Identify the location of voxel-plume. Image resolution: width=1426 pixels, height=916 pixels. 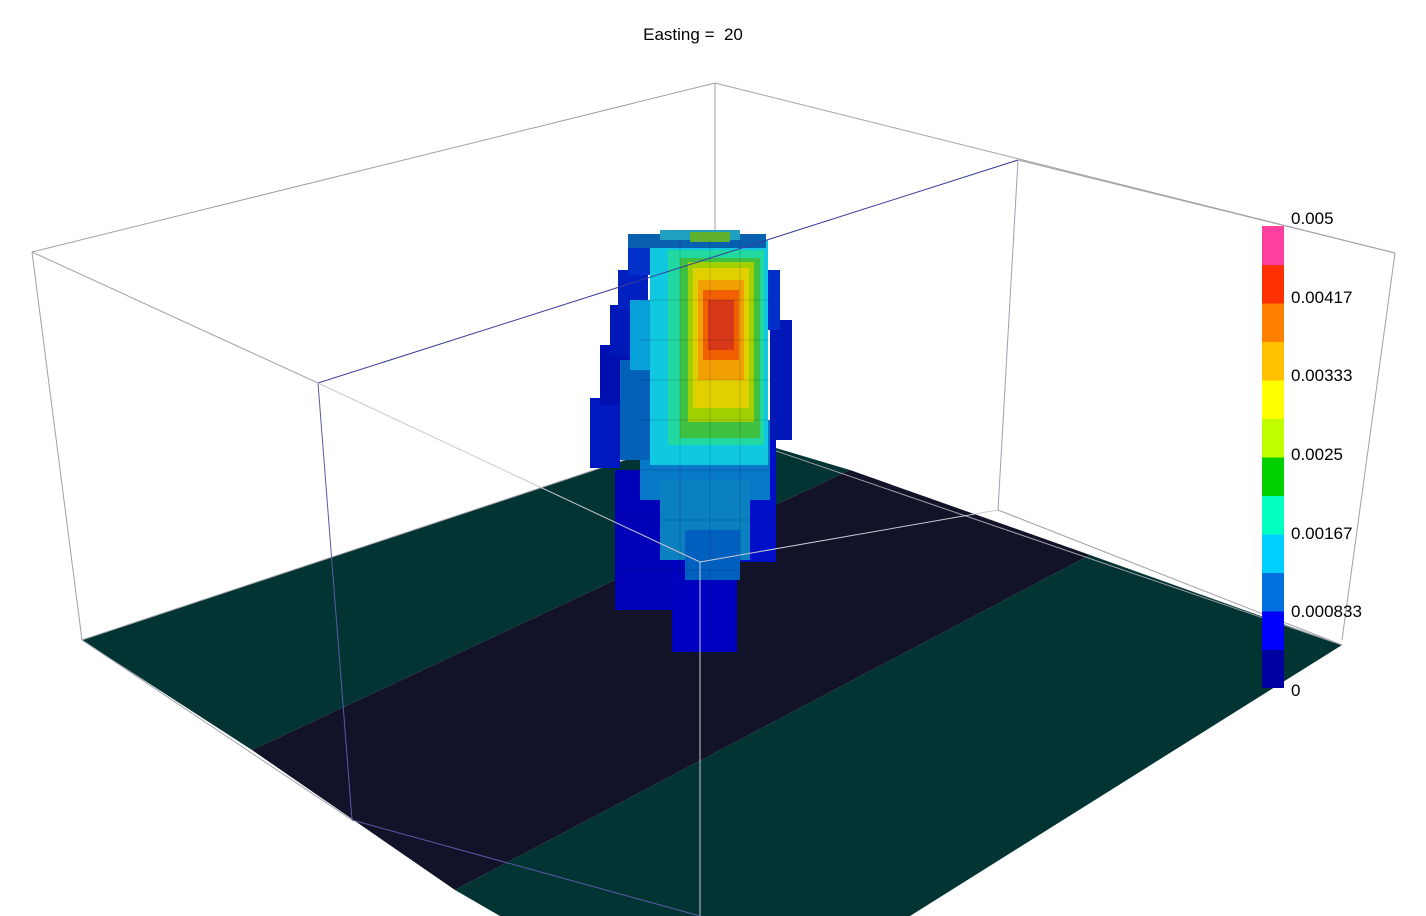
(691, 441).